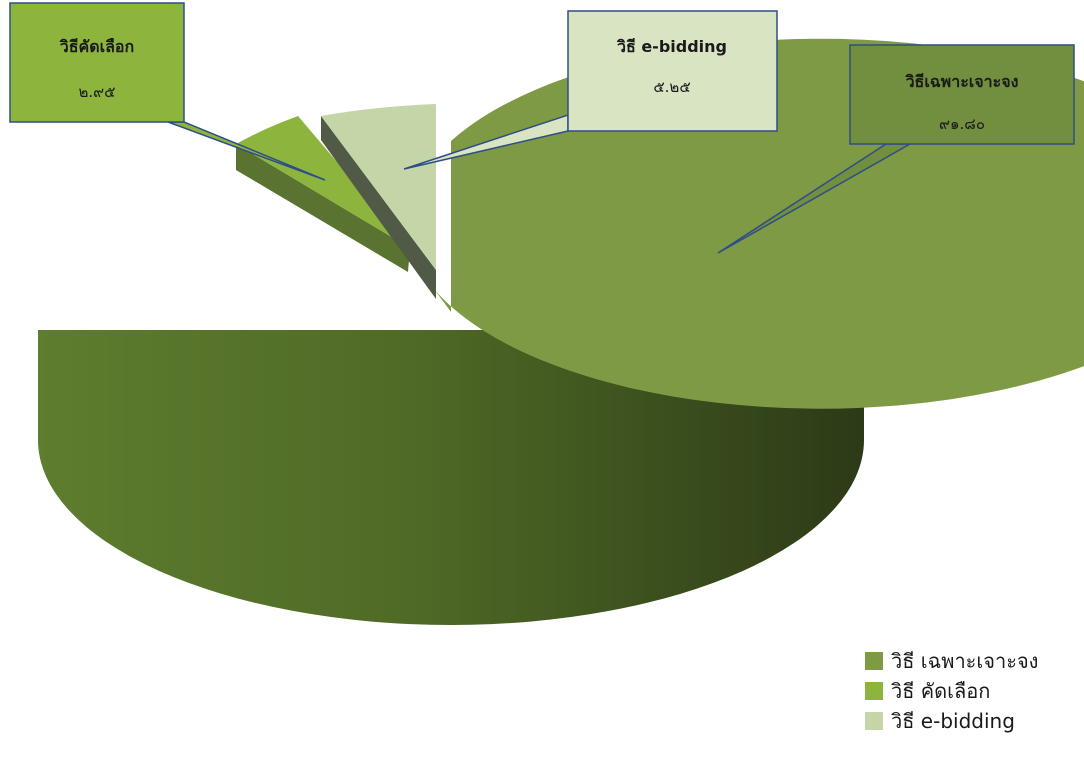 The width and height of the screenshot is (1084, 772). I want to click on legend-swatch-kadlek, so click(874, 691).